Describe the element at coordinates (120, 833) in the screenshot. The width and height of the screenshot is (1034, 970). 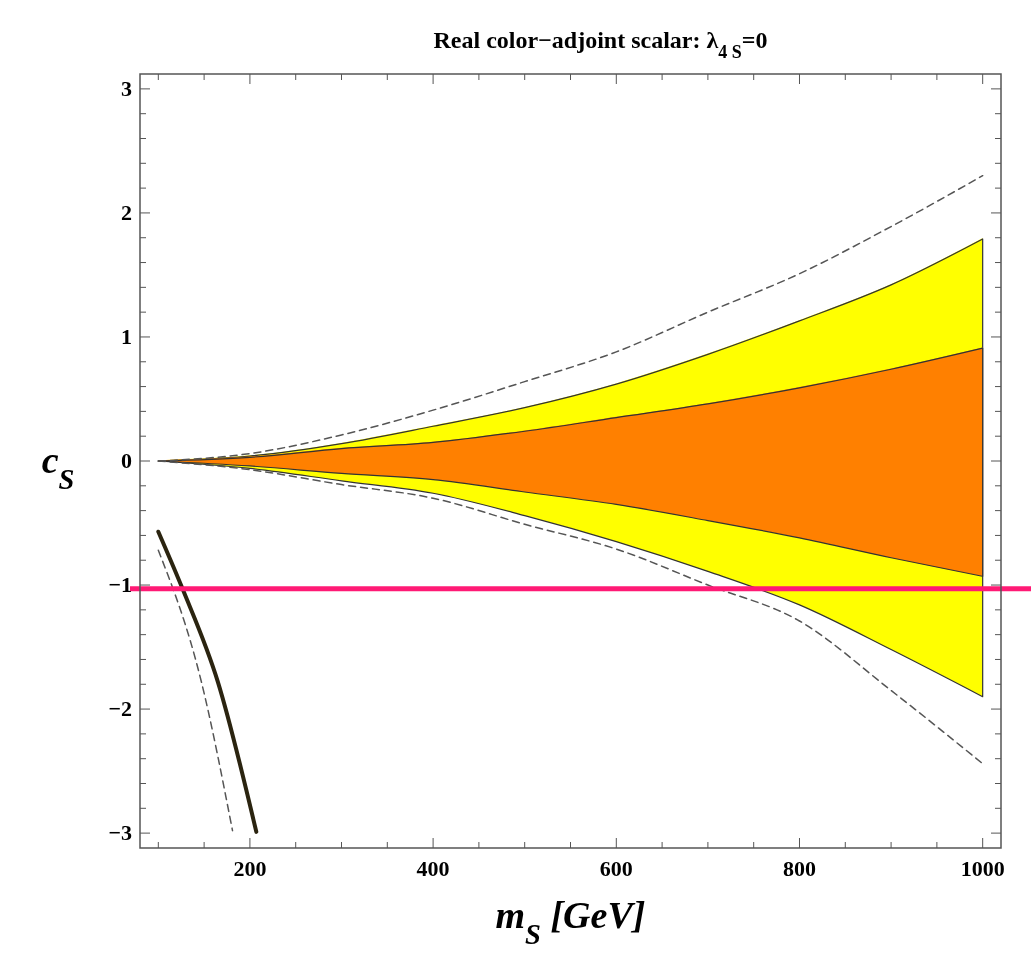
I see `y-tick-label: −3` at that location.